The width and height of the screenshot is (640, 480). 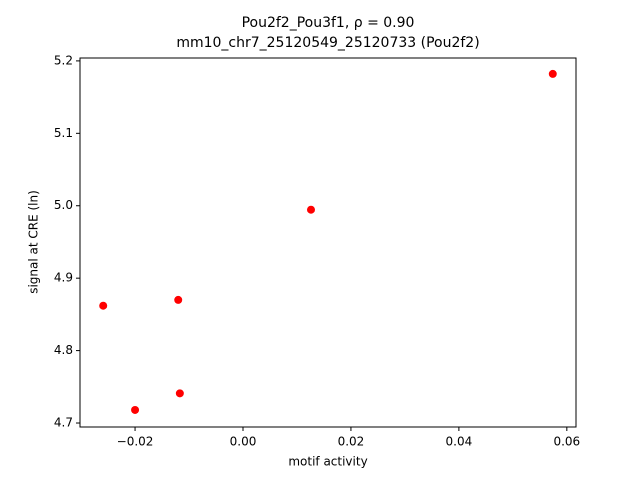 What do you see at coordinates (63, 278) in the screenshot?
I see `y-tick-label: 4.9` at bounding box center [63, 278].